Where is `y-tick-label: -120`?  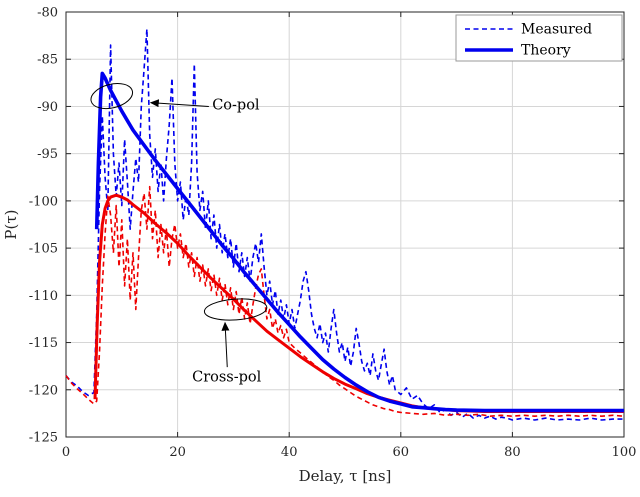 y-tick-label: -120 is located at coordinates (43, 390).